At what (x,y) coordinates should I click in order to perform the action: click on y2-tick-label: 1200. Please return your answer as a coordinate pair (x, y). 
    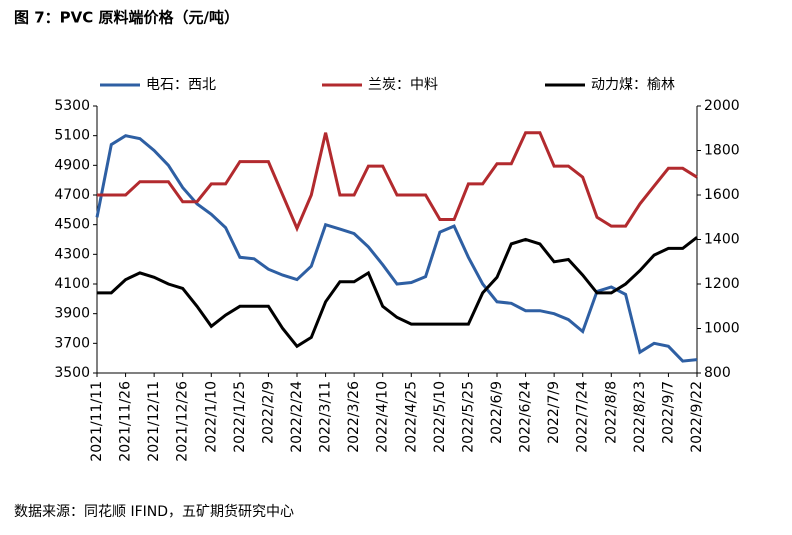
    Looking at the image, I should click on (722, 284).